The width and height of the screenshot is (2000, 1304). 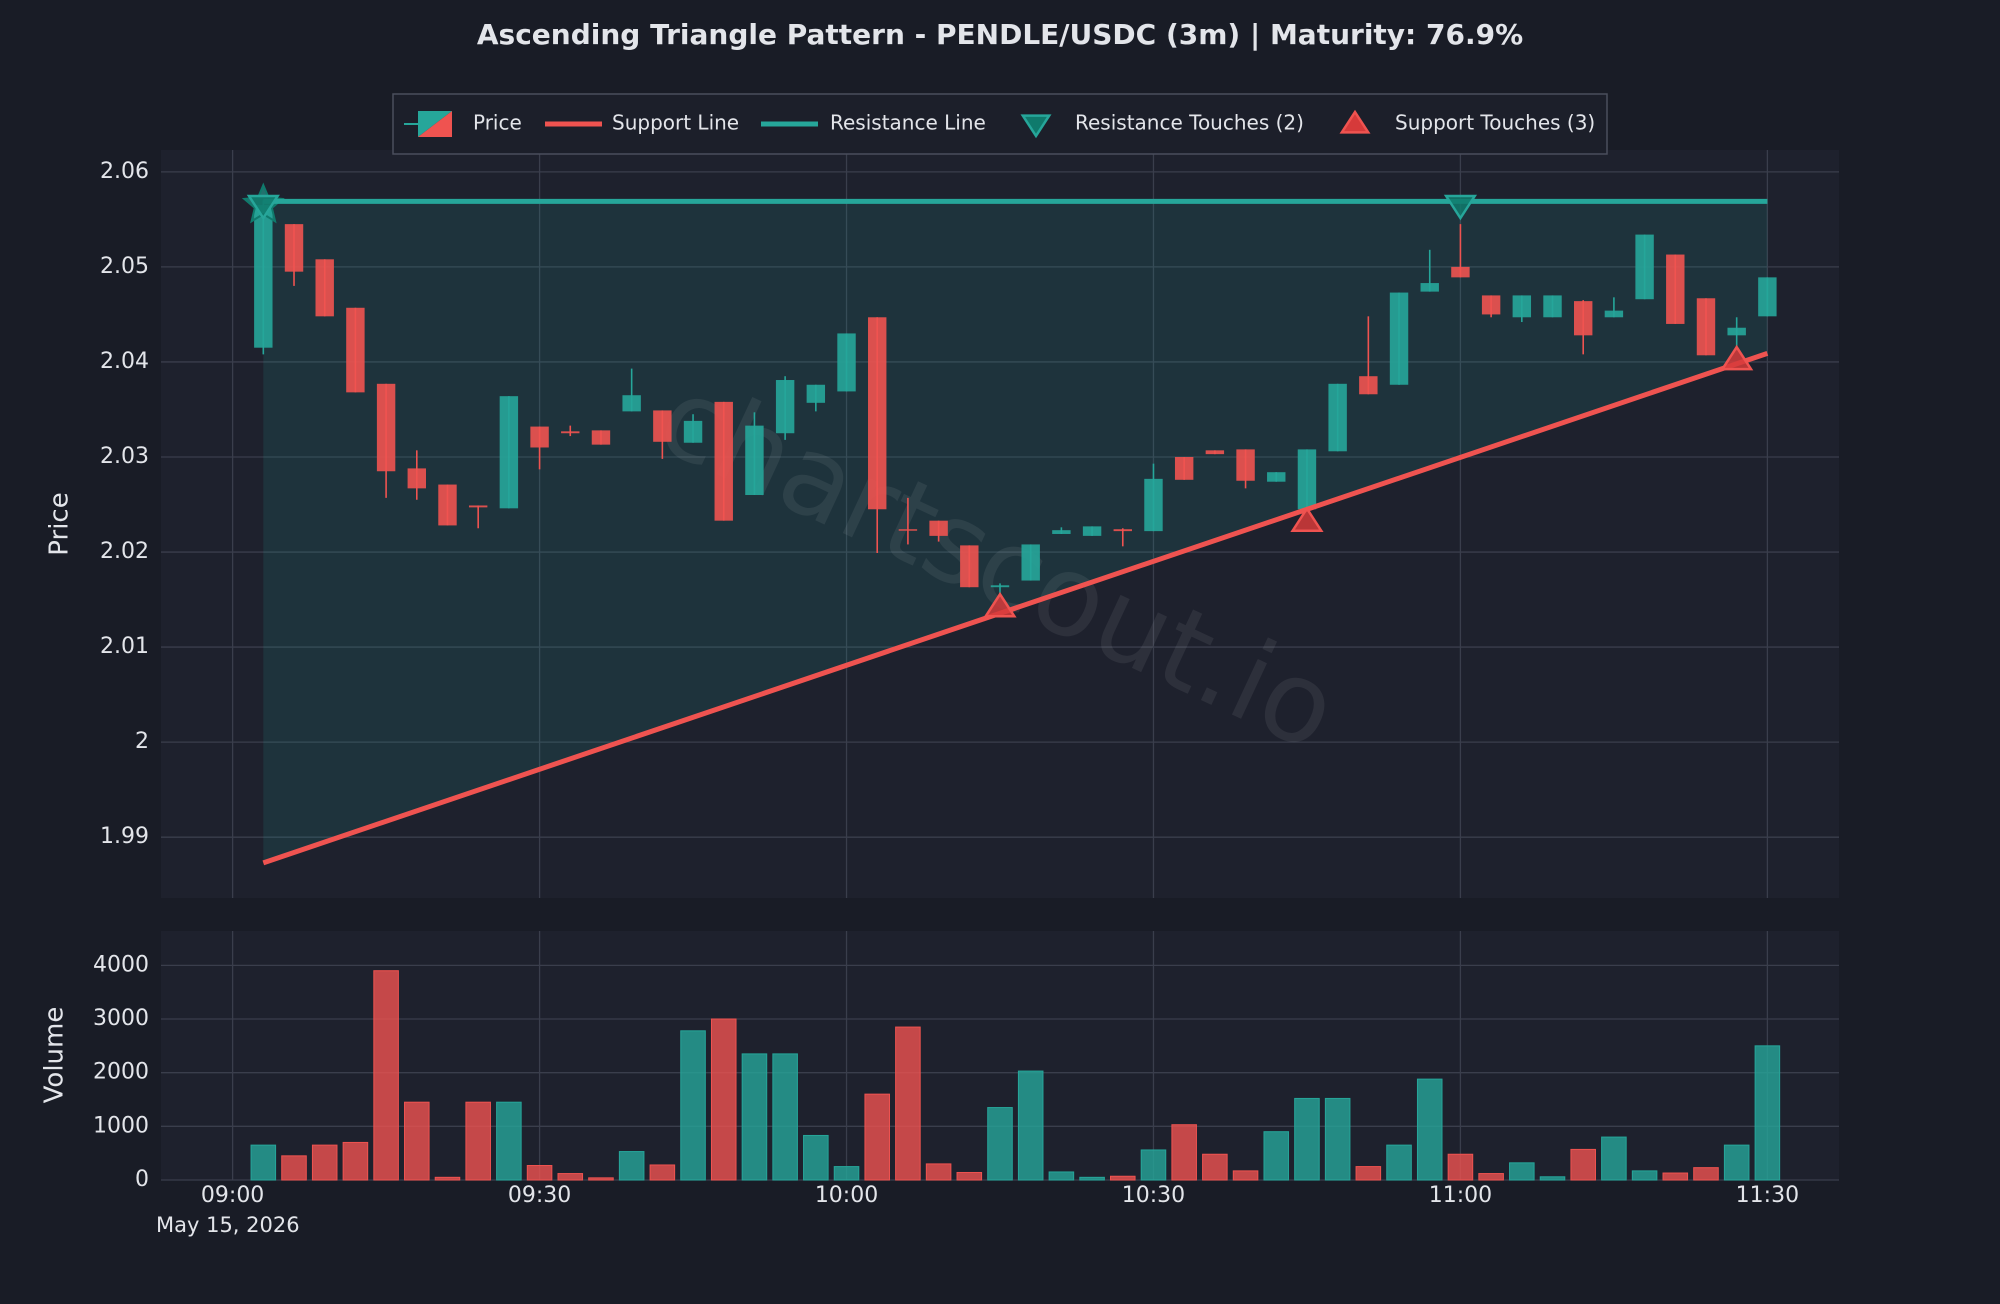 What do you see at coordinates (228, 1225) in the screenshot?
I see `date-label: May 15, 2026` at bounding box center [228, 1225].